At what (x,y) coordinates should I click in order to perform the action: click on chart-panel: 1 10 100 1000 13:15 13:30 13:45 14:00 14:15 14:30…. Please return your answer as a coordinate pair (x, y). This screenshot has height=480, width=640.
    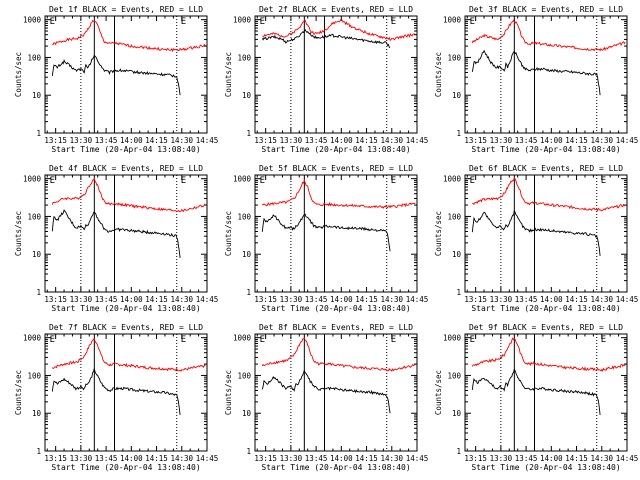
    Looking at the image, I should click on (326, 238).